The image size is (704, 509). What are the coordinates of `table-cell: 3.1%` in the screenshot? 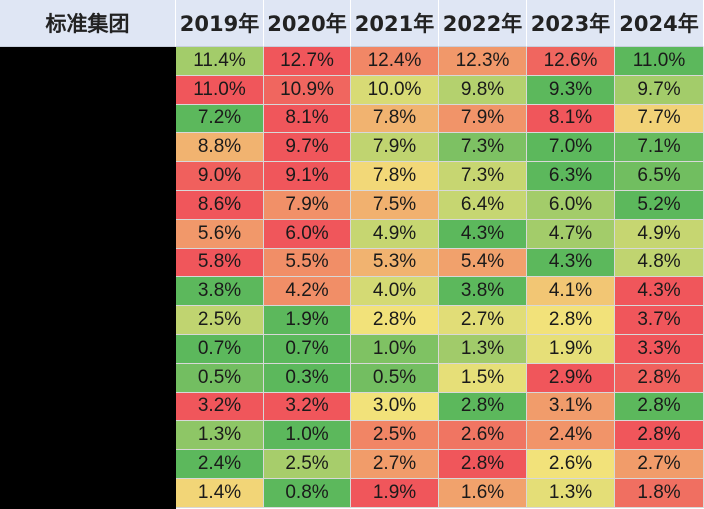 It's located at (571, 407).